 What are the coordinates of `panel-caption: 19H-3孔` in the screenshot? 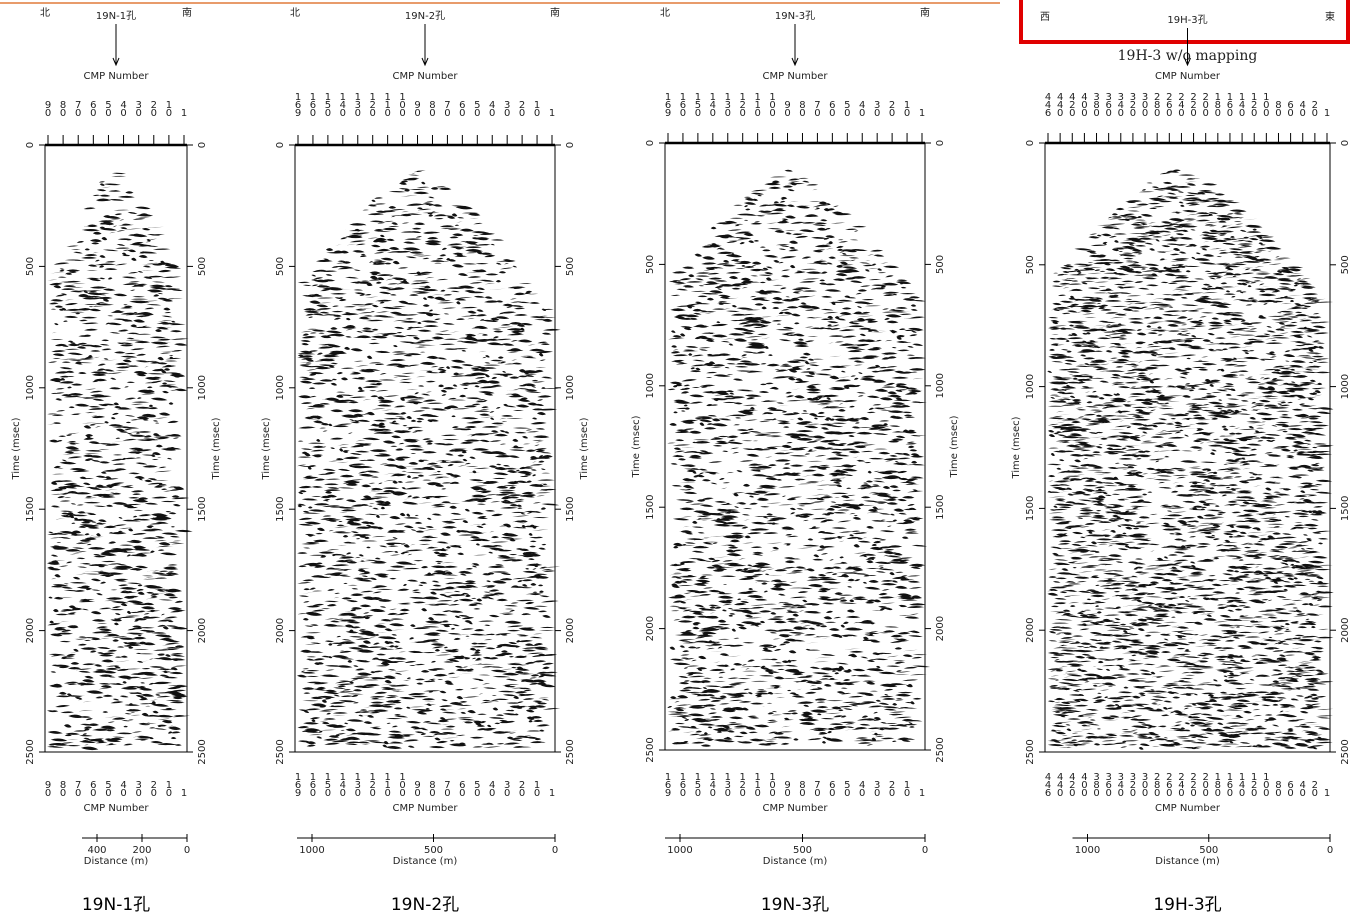 It's located at (1187, 905).